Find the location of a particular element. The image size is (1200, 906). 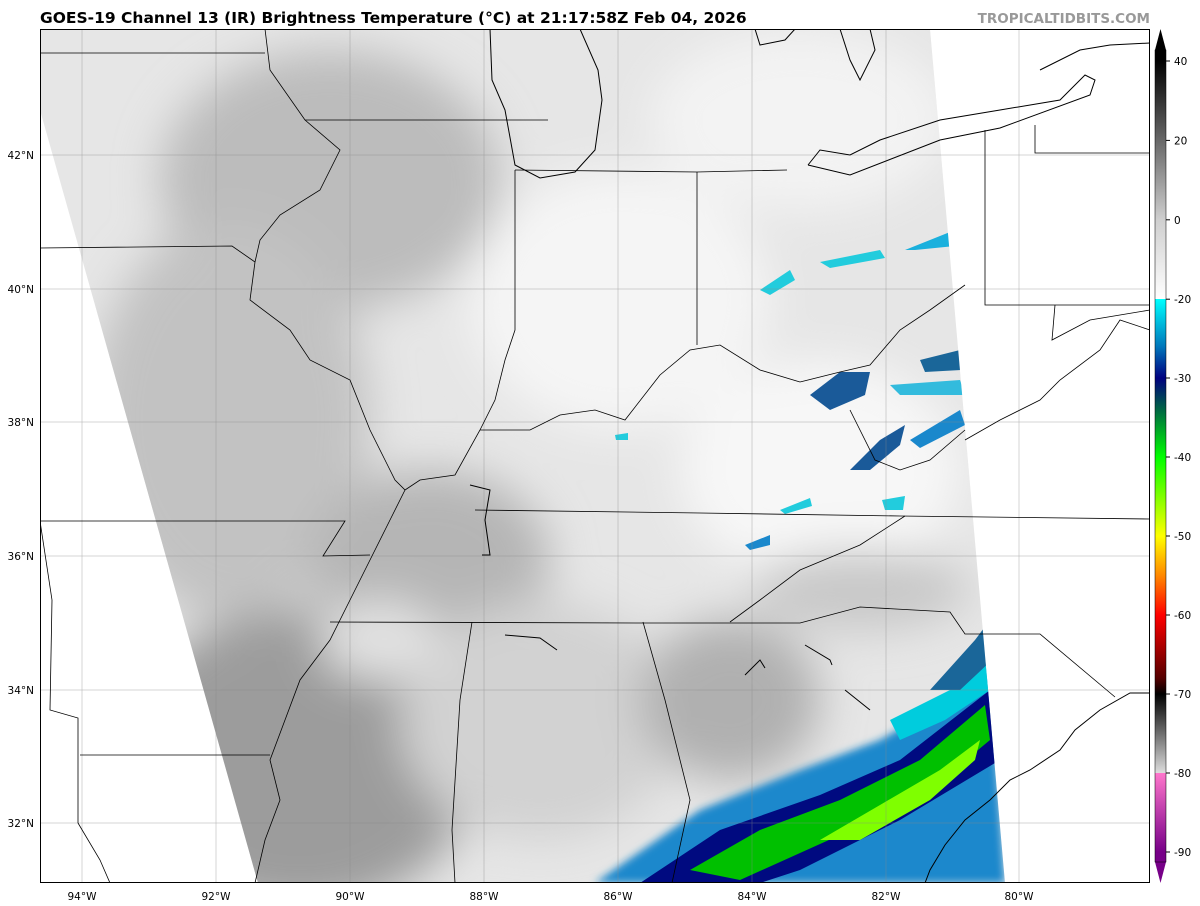

lon-label: 94°W is located at coordinates (83, 897).